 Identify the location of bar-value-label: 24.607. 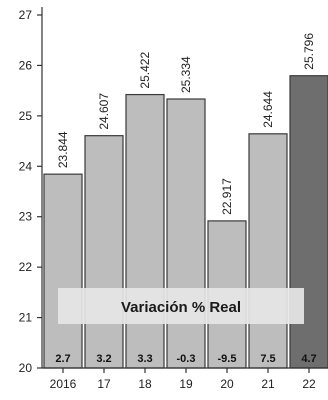
(104, 111).